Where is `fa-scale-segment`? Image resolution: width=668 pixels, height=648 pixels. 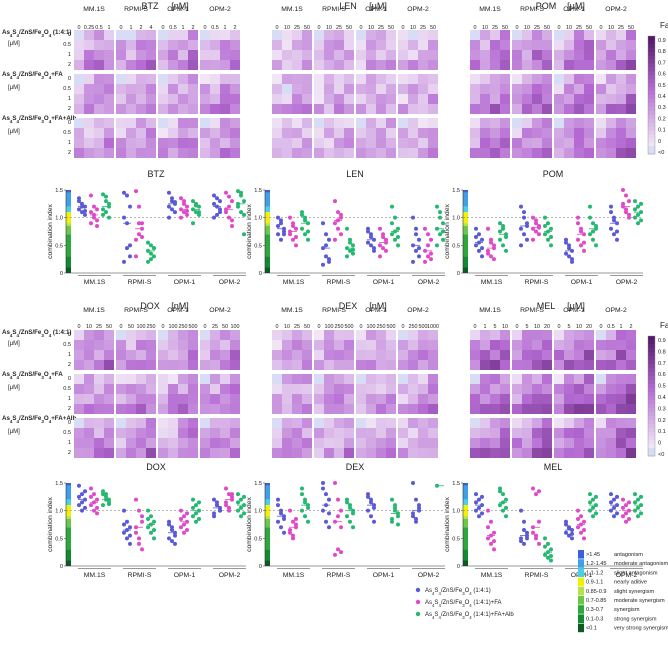
fa-scale-segment is located at coordinates (651, 113).